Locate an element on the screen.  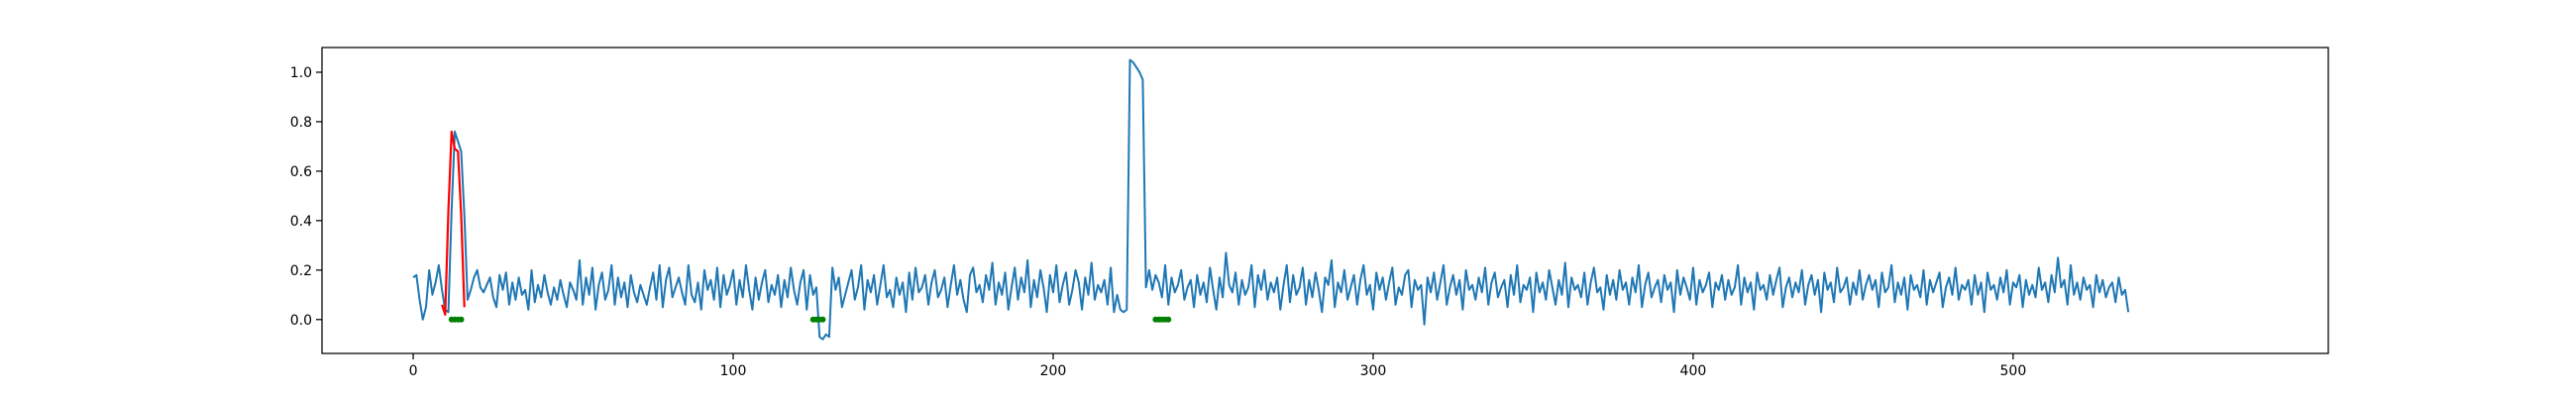
x-tick-label: 0 is located at coordinates (413, 371).